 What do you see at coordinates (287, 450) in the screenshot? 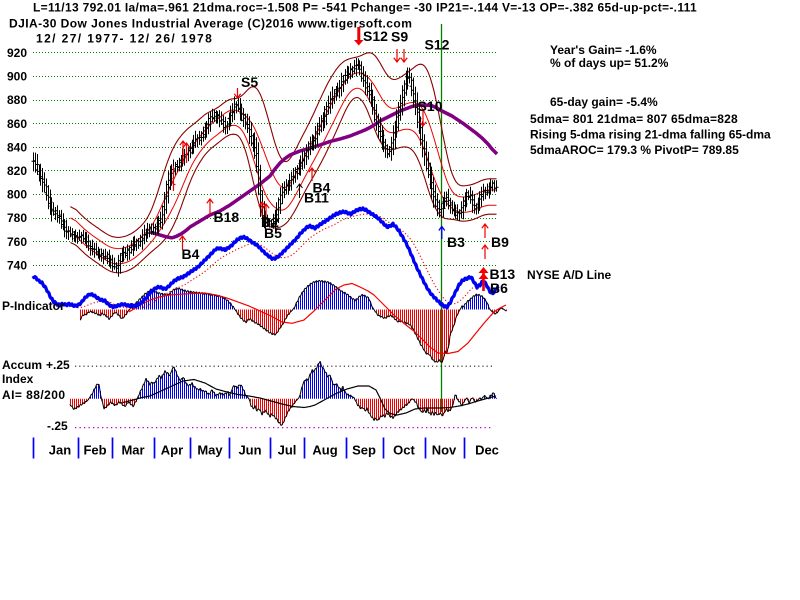
I see `svg-text: Jul` at bounding box center [287, 450].